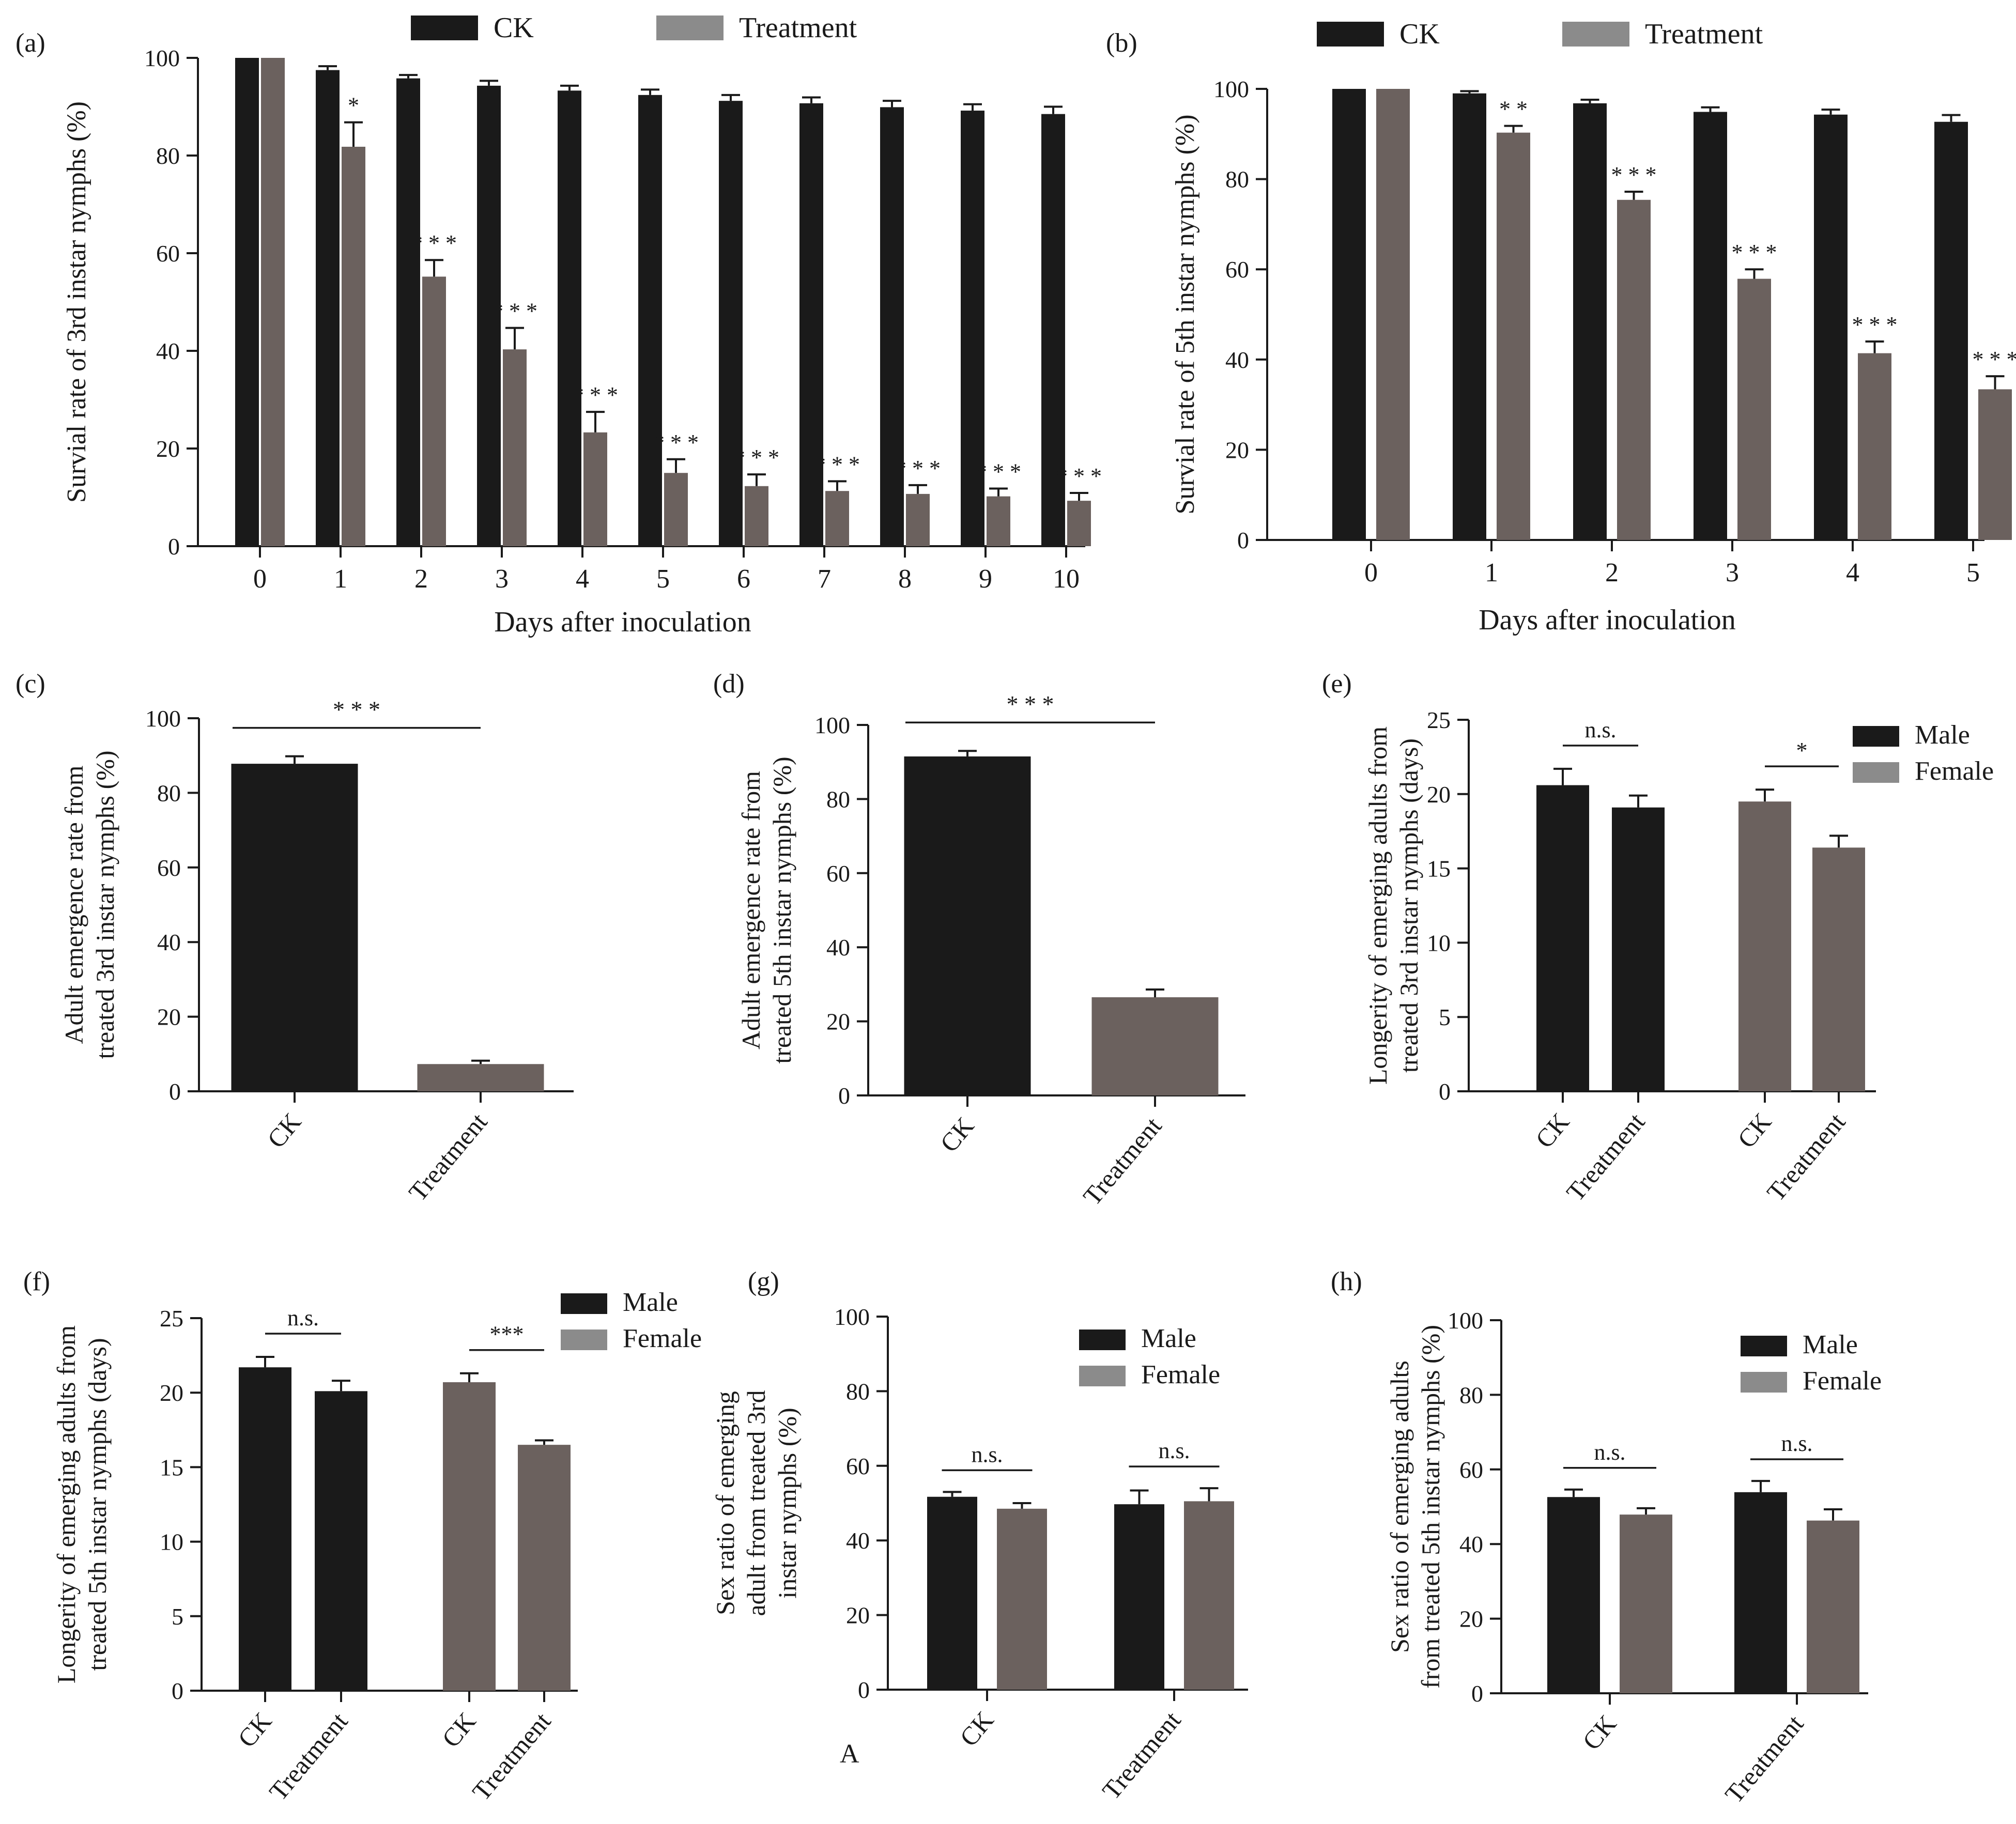  Describe the element at coordinates (1419, 34) in the screenshot. I see `legend-label: CK` at that location.